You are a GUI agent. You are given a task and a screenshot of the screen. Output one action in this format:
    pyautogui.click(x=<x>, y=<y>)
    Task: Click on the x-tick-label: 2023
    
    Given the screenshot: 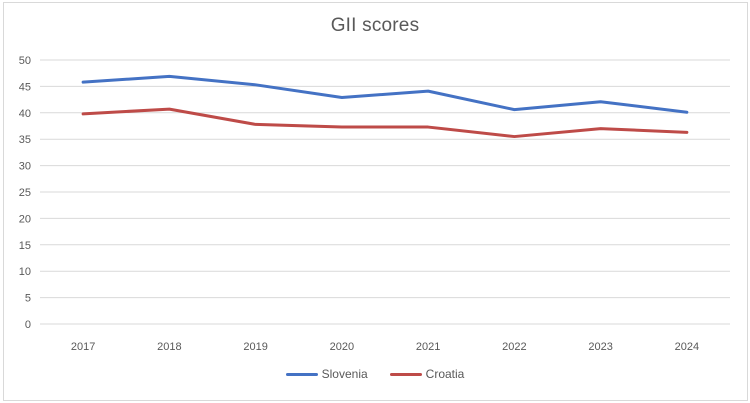 What is the action you would take?
    pyautogui.click(x=600, y=347)
    